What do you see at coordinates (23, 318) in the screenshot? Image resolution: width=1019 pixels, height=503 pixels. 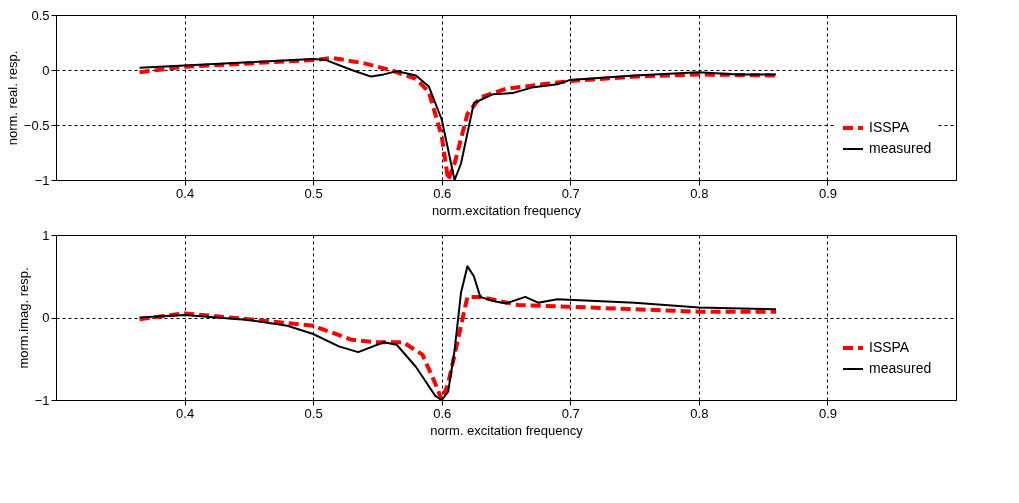 I see `y-axis-title: morm.imag. resp.` at bounding box center [23, 318].